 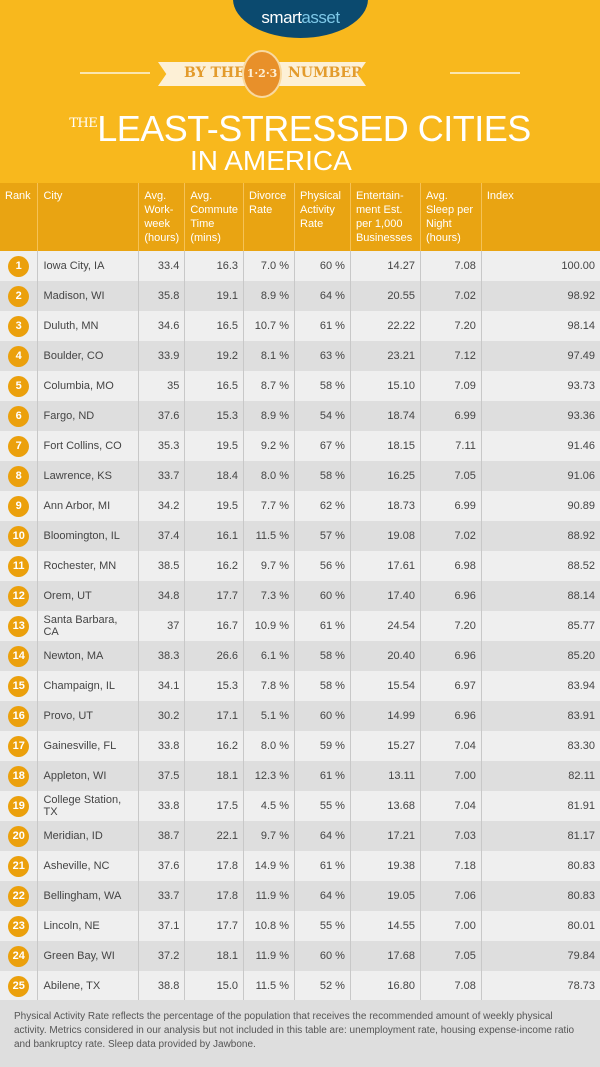 What do you see at coordinates (269, 686) in the screenshot?
I see `cell-divorce: 7.8 %` at bounding box center [269, 686].